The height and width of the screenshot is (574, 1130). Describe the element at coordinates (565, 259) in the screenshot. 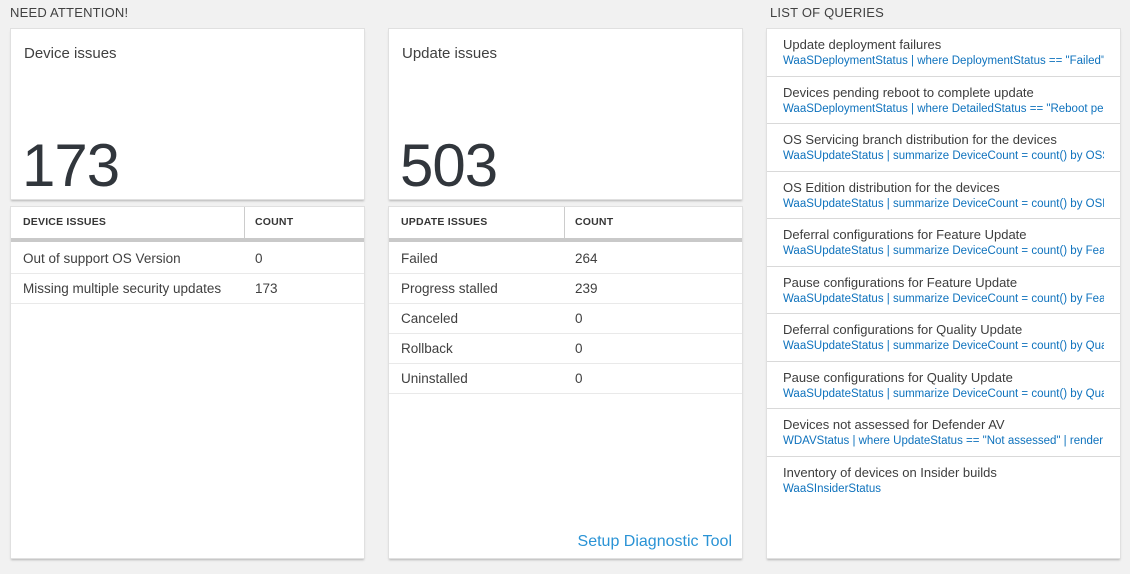

I see `table-row: Failed 264` at that location.